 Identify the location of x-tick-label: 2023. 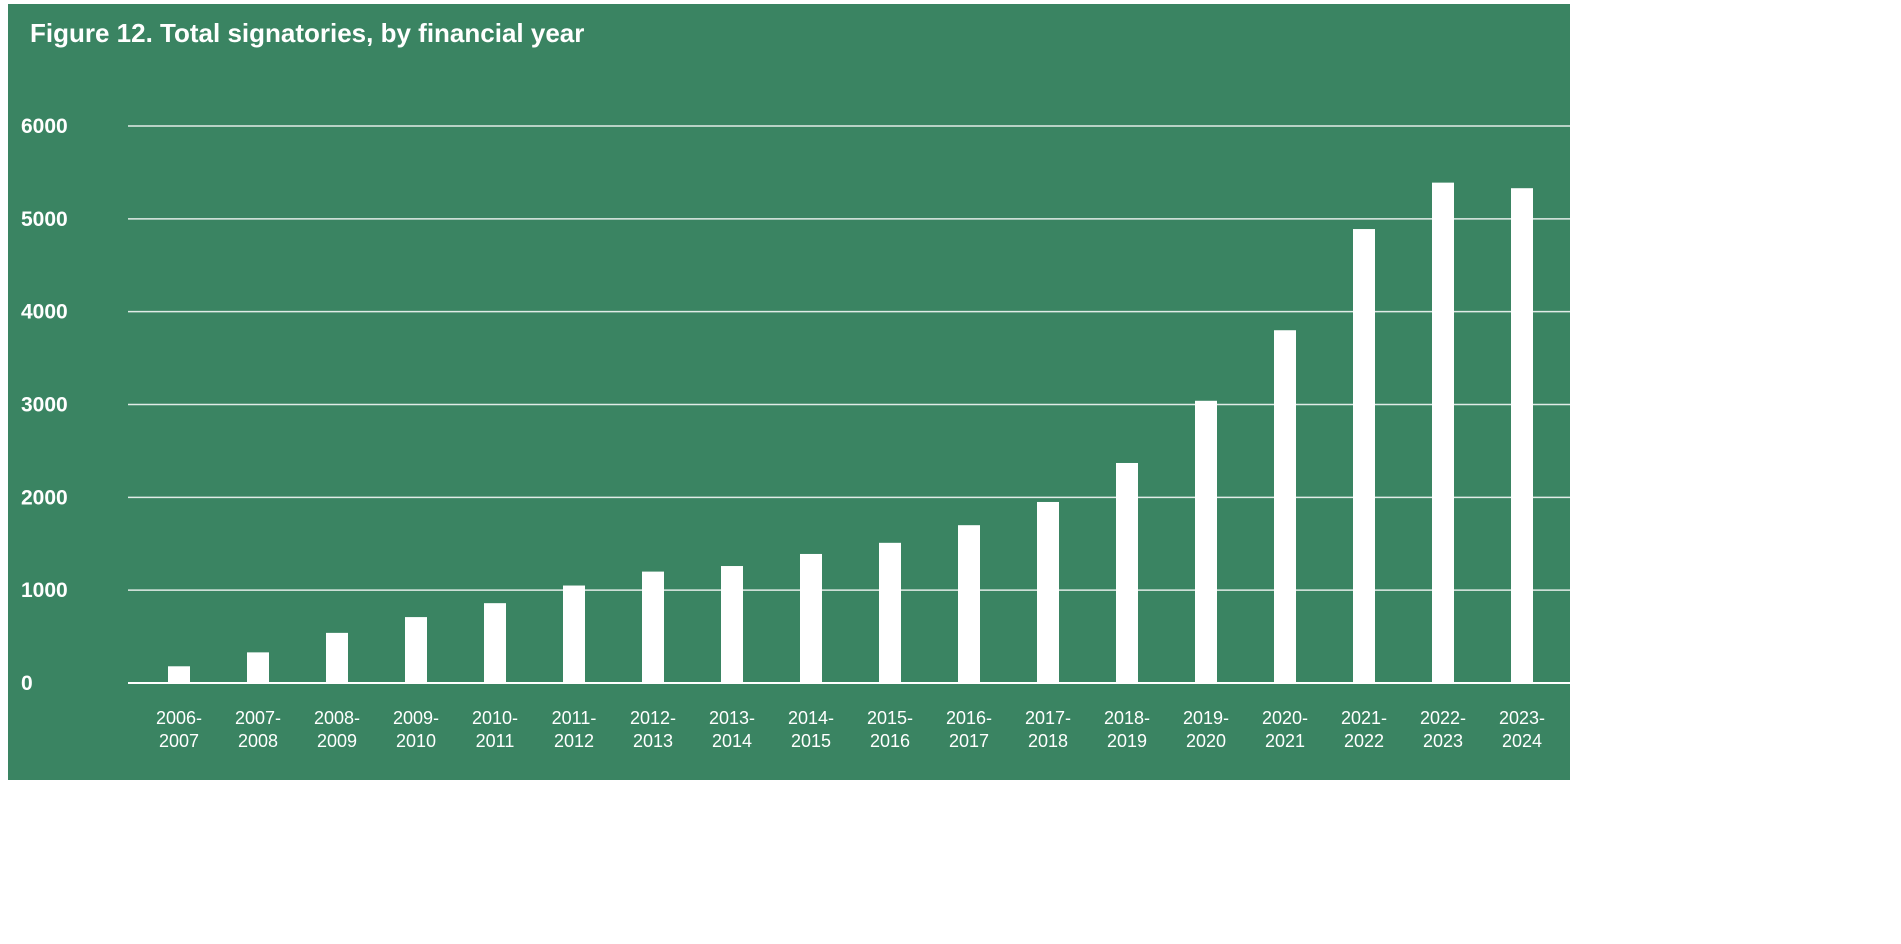
(1443, 741).